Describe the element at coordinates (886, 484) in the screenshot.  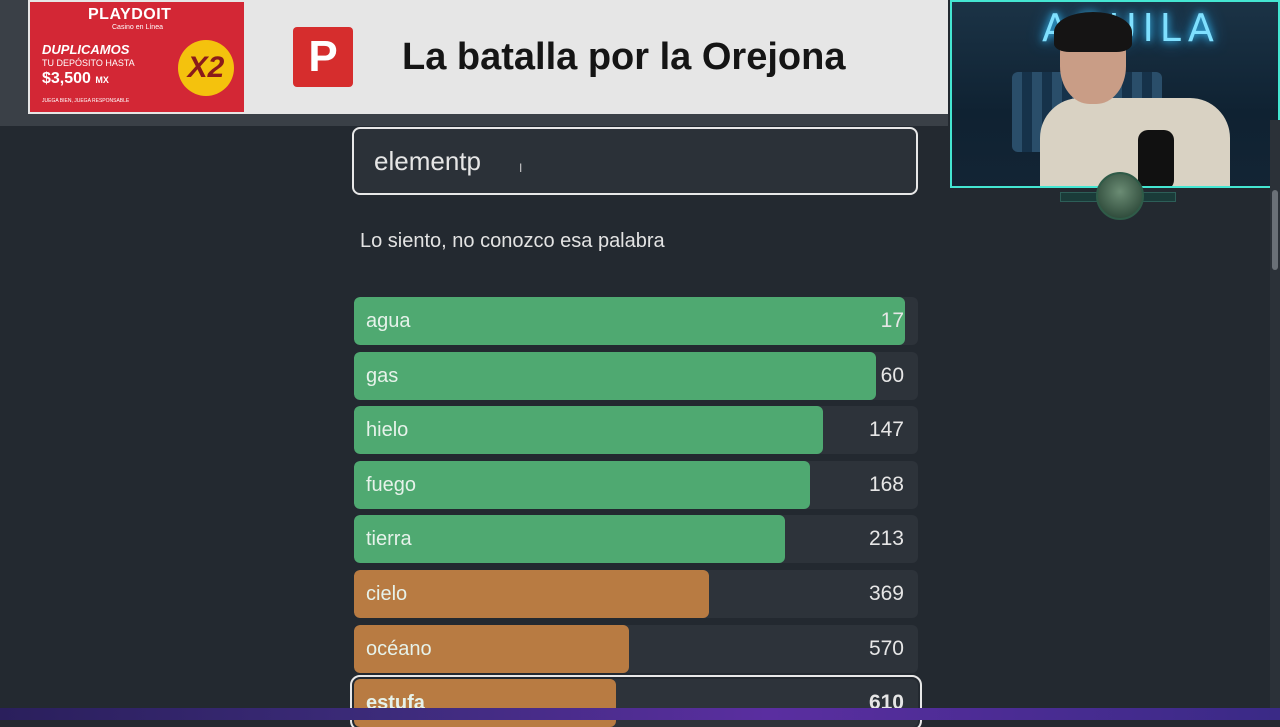
I see `result-rank: 168` at that location.